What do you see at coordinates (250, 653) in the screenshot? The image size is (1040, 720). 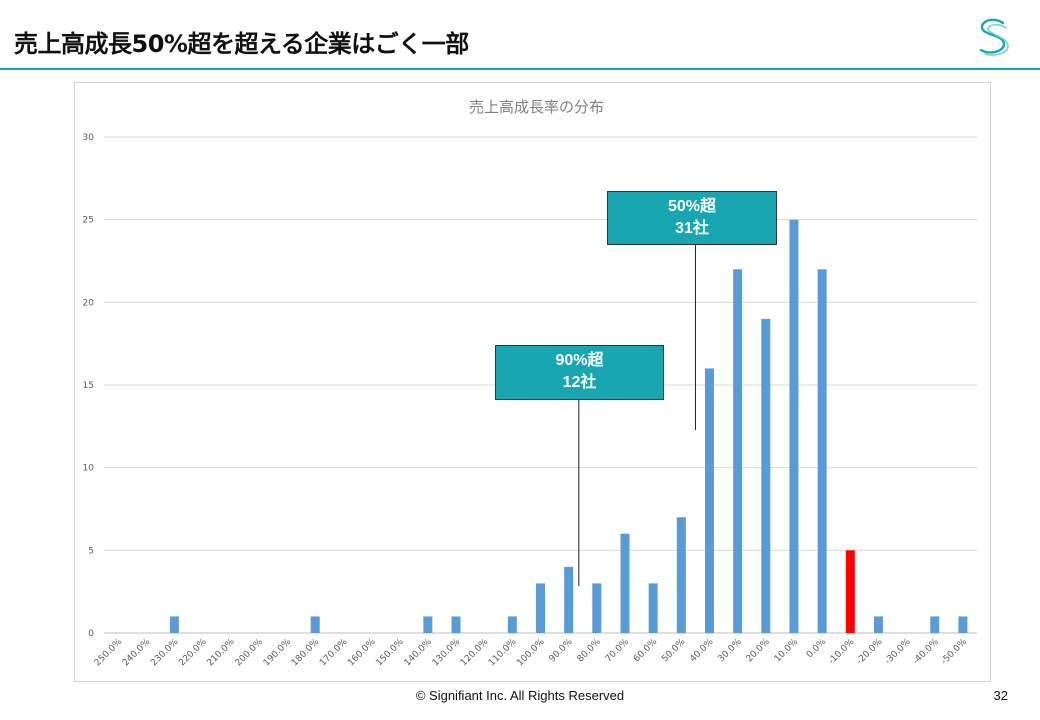 I see `x-tick-label: 200.0%` at bounding box center [250, 653].